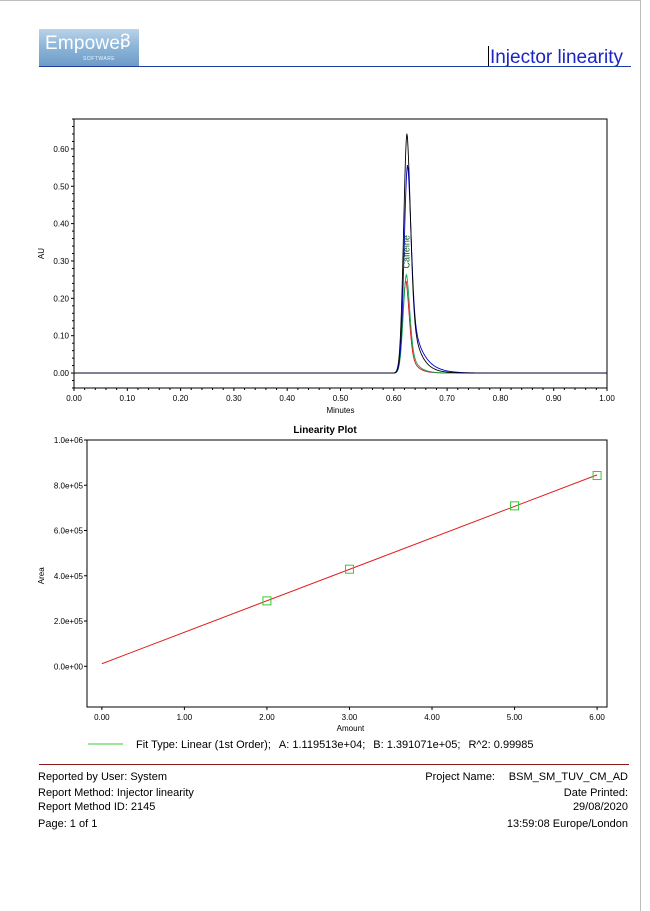 Image resolution: width=650 pixels, height=911 pixels. I want to click on legend-coefficient-a: A: 1.119513e+04;, so click(322, 745).